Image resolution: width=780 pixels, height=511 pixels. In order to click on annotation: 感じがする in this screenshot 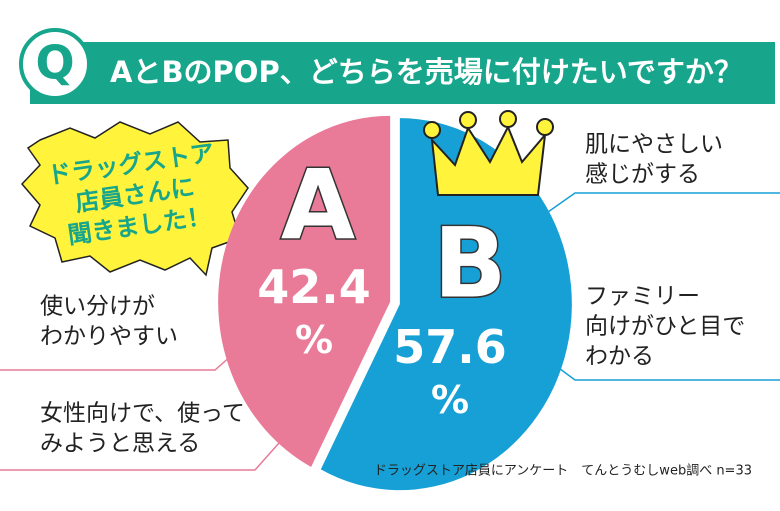, I will do `click(642, 175)`.